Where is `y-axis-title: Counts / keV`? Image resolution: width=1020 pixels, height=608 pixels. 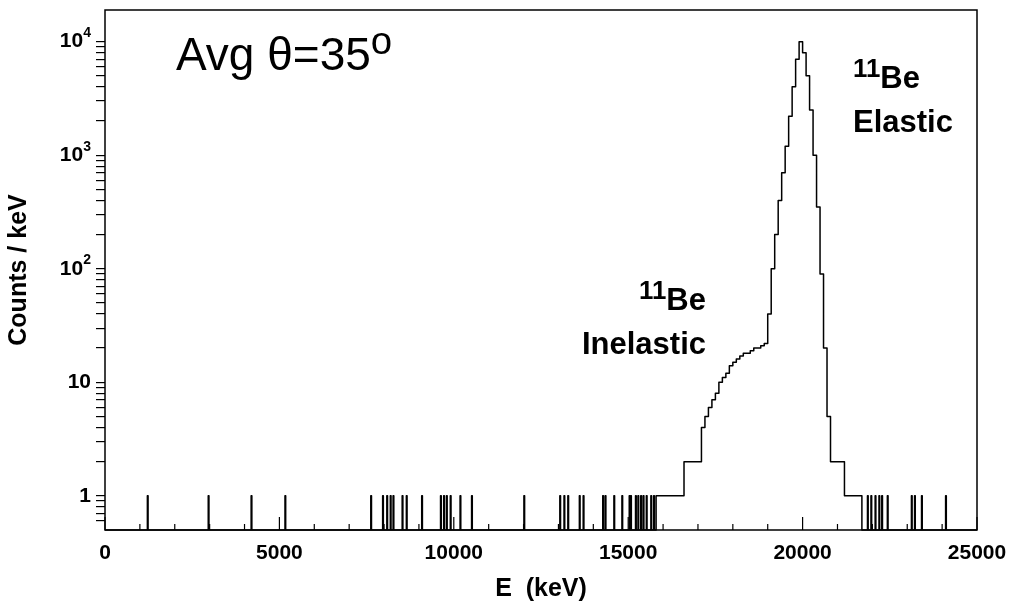 y-axis-title: Counts / keV is located at coordinates (16, 269).